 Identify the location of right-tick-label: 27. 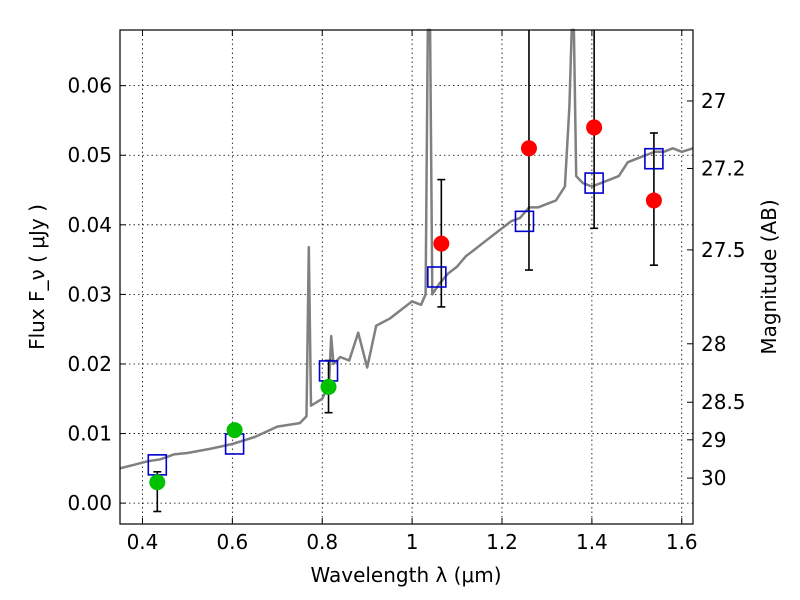
(713, 101).